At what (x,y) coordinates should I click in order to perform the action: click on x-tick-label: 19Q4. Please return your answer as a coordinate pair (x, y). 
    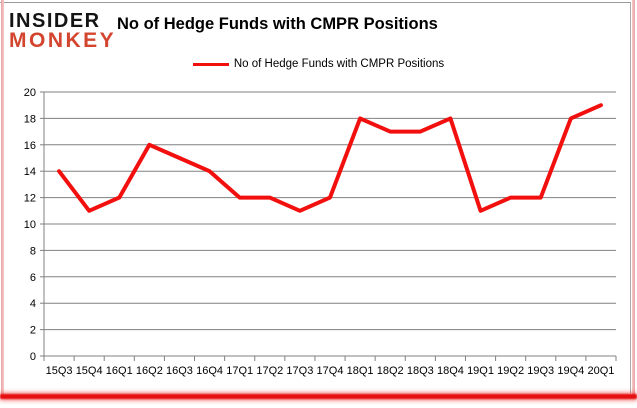
    Looking at the image, I should click on (570, 371).